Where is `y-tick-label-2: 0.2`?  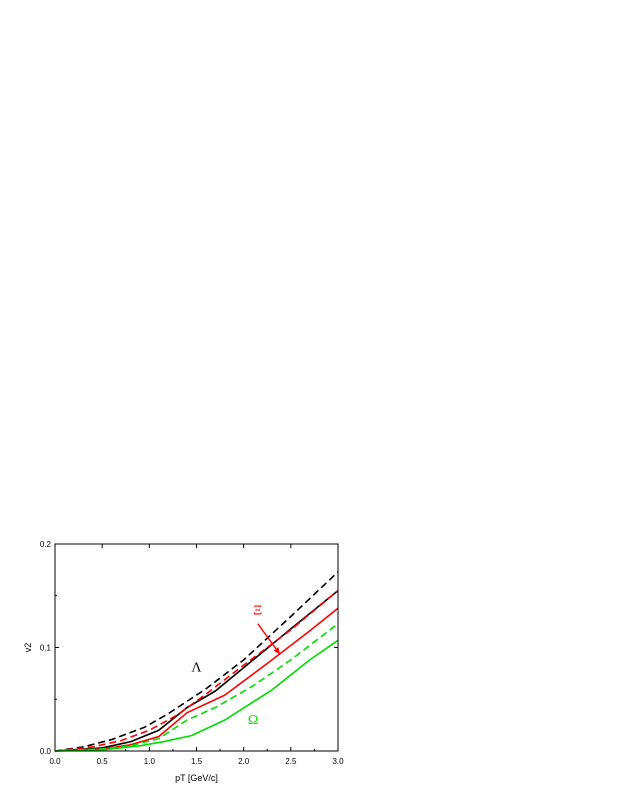 y-tick-label-2: 0.2 is located at coordinates (46, 544).